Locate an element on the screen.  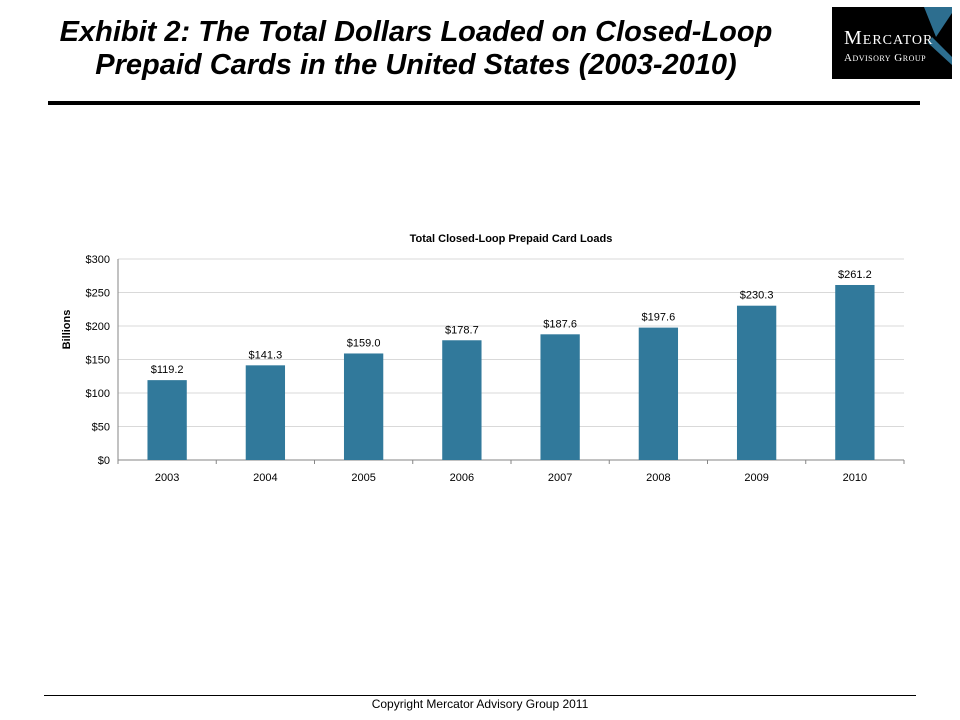
data-label: $159.0 is located at coordinates (364, 343).